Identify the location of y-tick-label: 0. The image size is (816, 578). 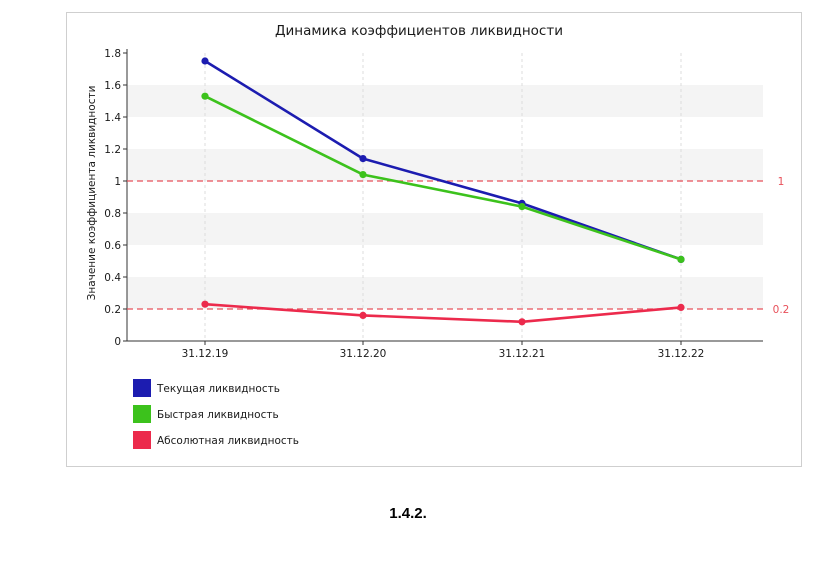
(117, 342).